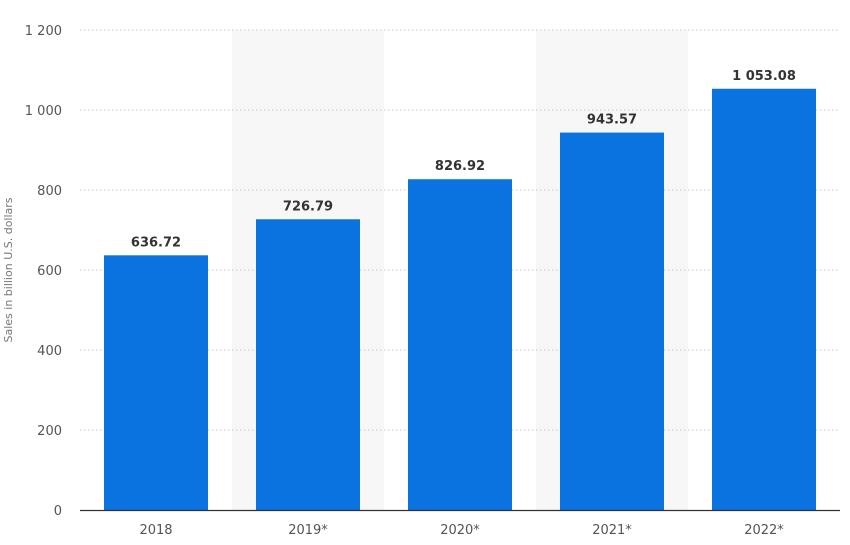 This screenshot has height=545, width=850. Describe the element at coordinates (764, 76) in the screenshot. I see `data-label: 1 053.08` at that location.